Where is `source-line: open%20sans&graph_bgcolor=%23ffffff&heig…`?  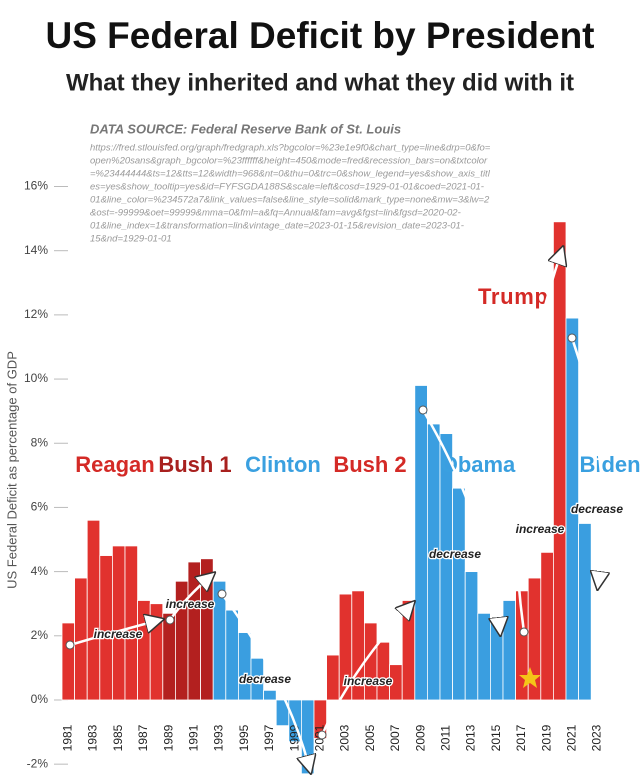 source-line: open%20sans&graph_bgcolor=%23ffffff&heig… is located at coordinates (289, 161).